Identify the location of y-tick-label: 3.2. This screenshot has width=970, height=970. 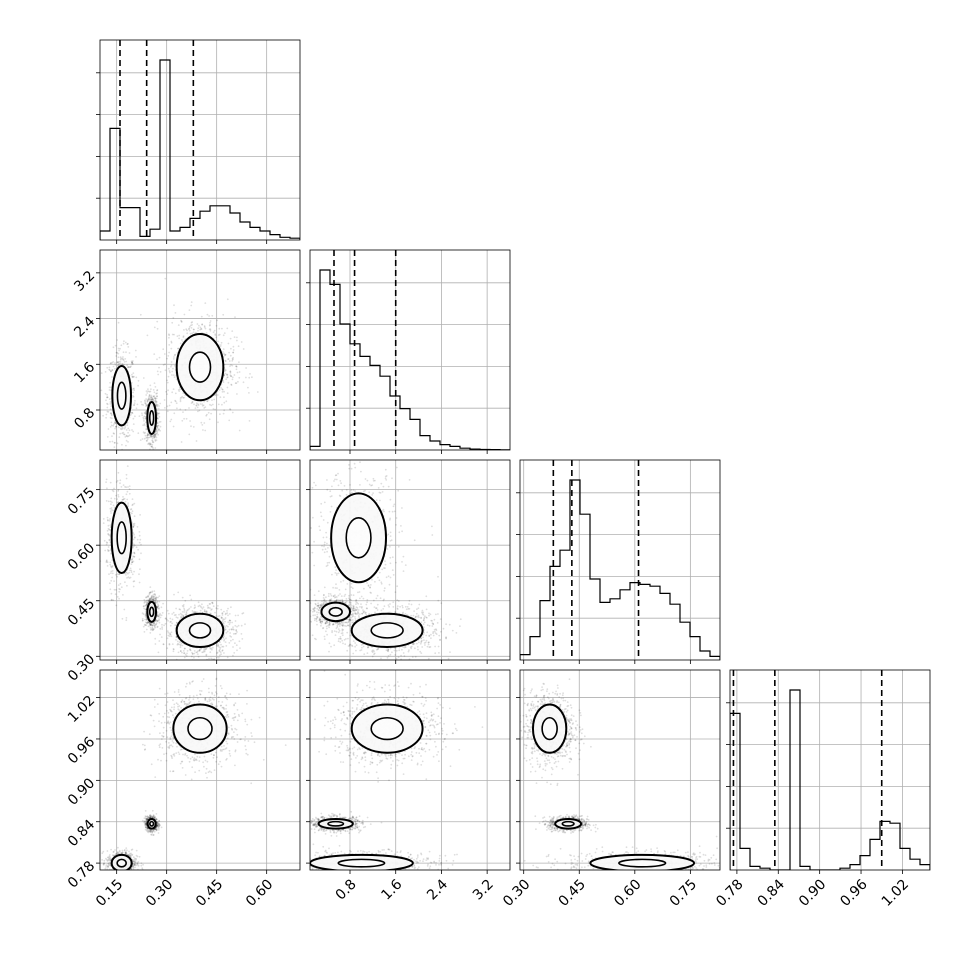
(84, 281).